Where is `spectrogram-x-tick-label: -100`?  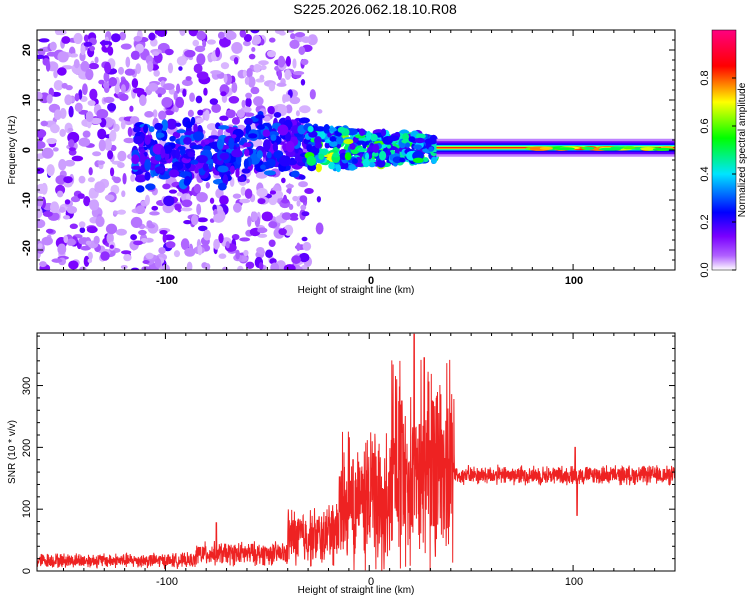
spectrogram-x-tick-label: -100 is located at coordinates (167, 281).